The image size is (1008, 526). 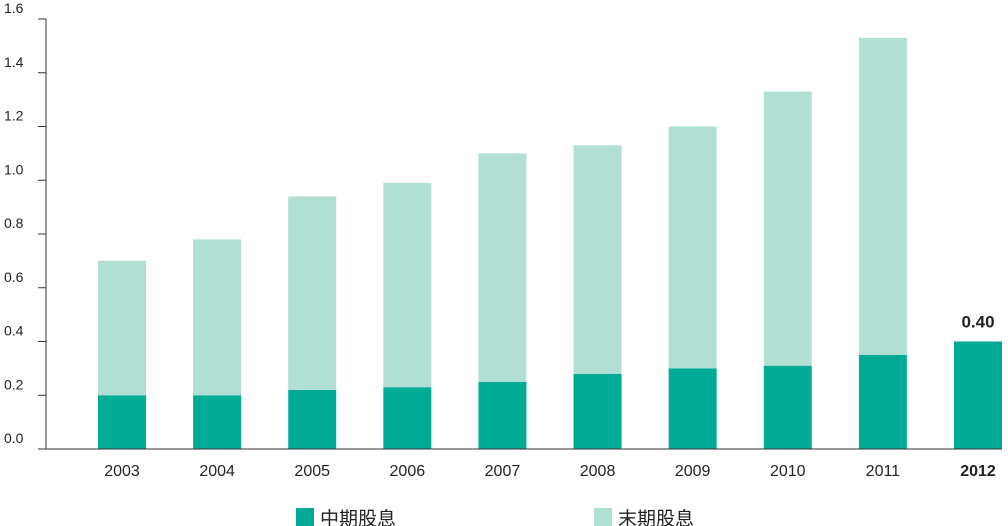 What do you see at coordinates (656, 517) in the screenshot?
I see `legend-label-final: 末期股息` at bounding box center [656, 517].